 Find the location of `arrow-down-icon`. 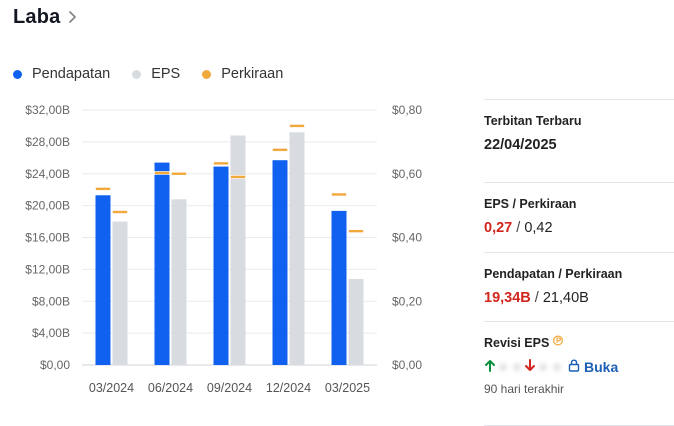

arrow-down-icon is located at coordinates (530, 367).